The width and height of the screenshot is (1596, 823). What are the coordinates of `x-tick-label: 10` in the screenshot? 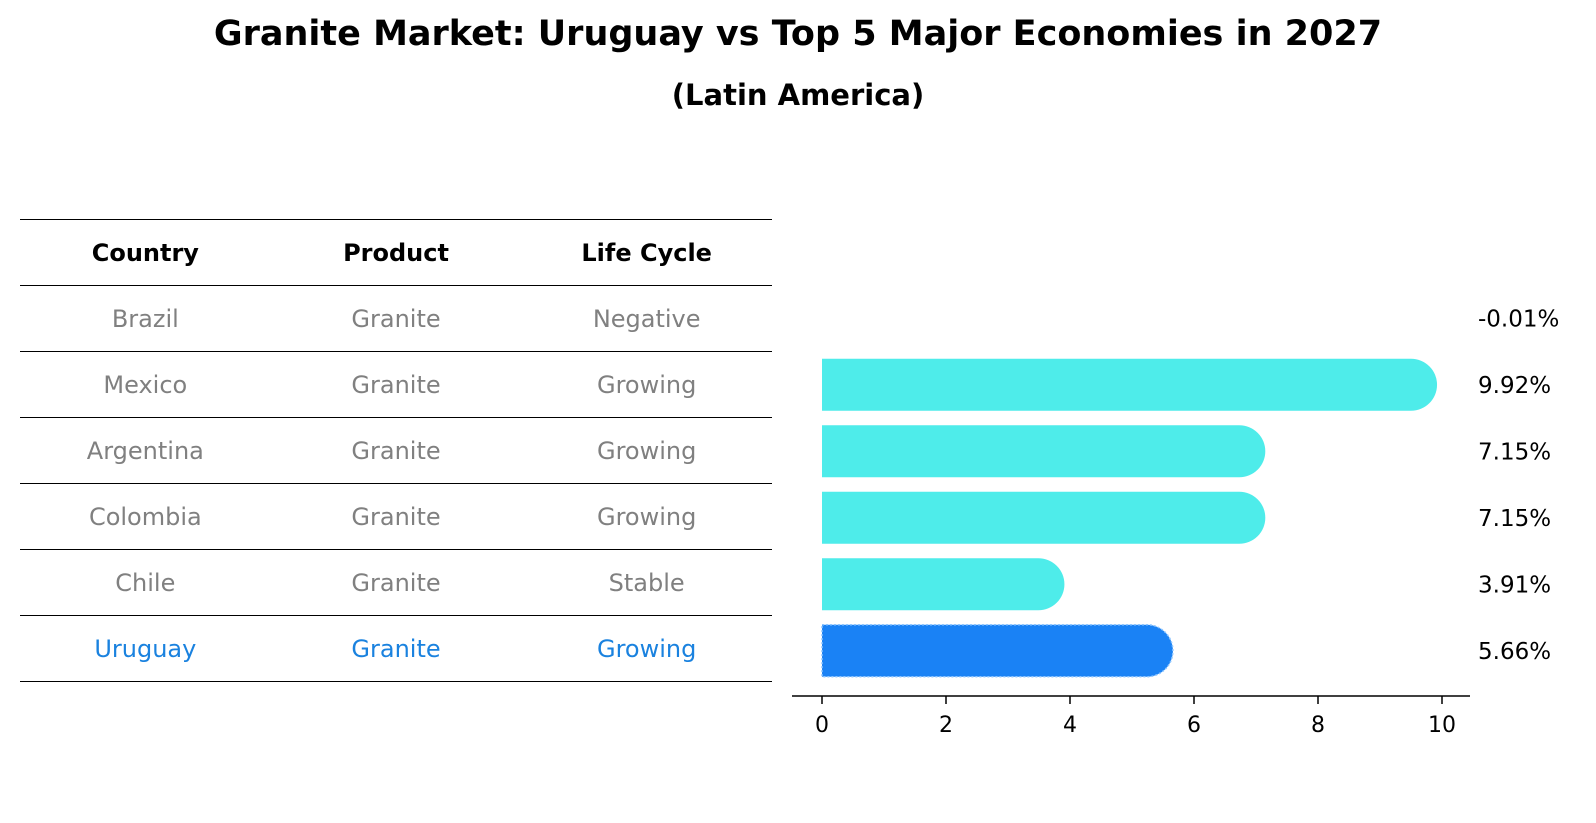 It's located at (1442, 725).